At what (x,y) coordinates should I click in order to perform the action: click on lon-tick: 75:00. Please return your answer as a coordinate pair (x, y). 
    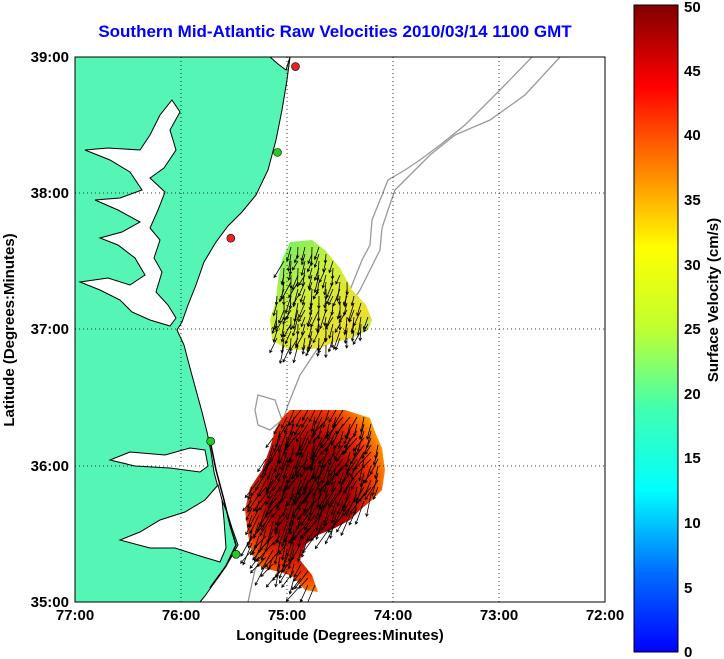
    Looking at the image, I should click on (287, 615).